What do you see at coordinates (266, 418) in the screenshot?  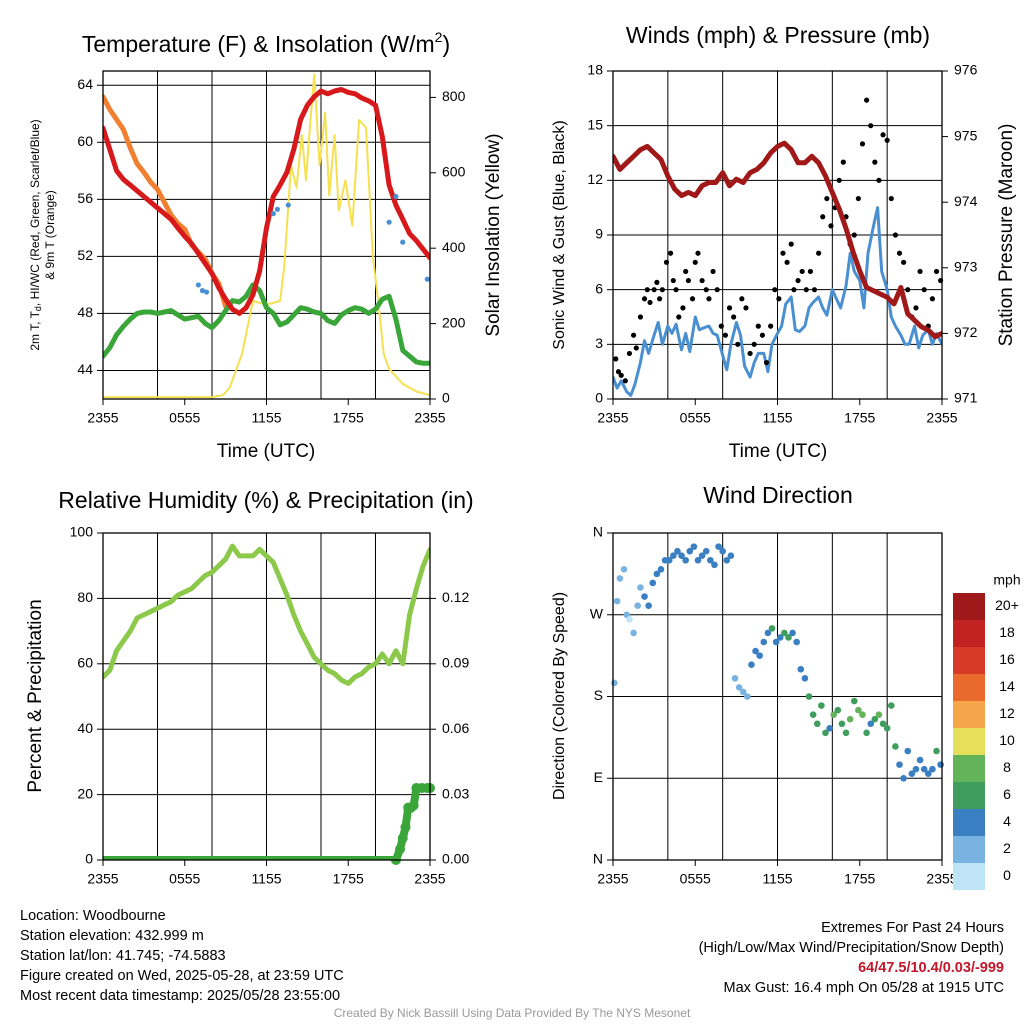 I see `temp-x-tick-label: 1155` at bounding box center [266, 418].